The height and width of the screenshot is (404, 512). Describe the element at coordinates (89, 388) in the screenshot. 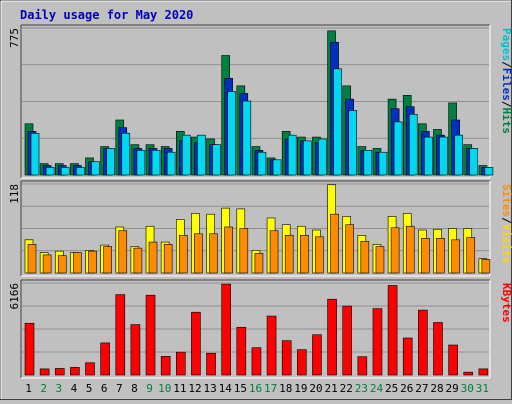

I see `x-label-day-5: 5` at that location.